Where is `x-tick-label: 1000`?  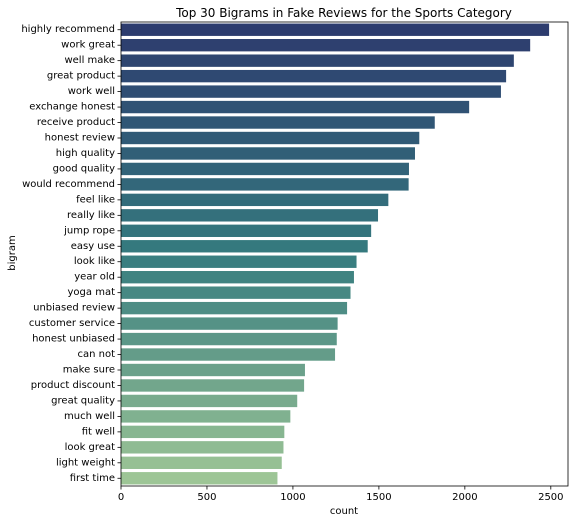
x-tick-label: 1000 is located at coordinates (292, 497).